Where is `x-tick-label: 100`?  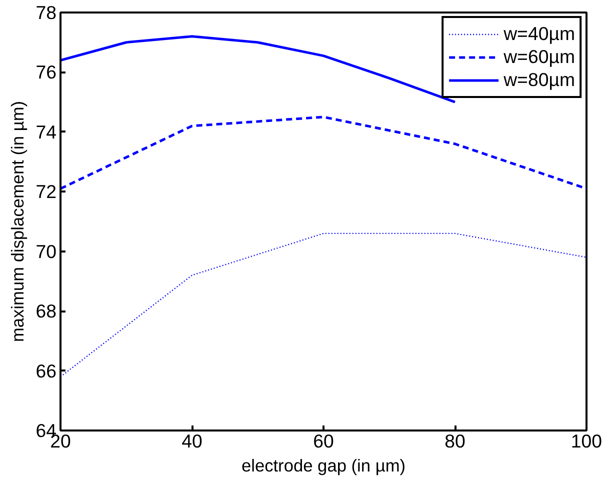 x-tick-label: 100 is located at coordinates (586, 441).